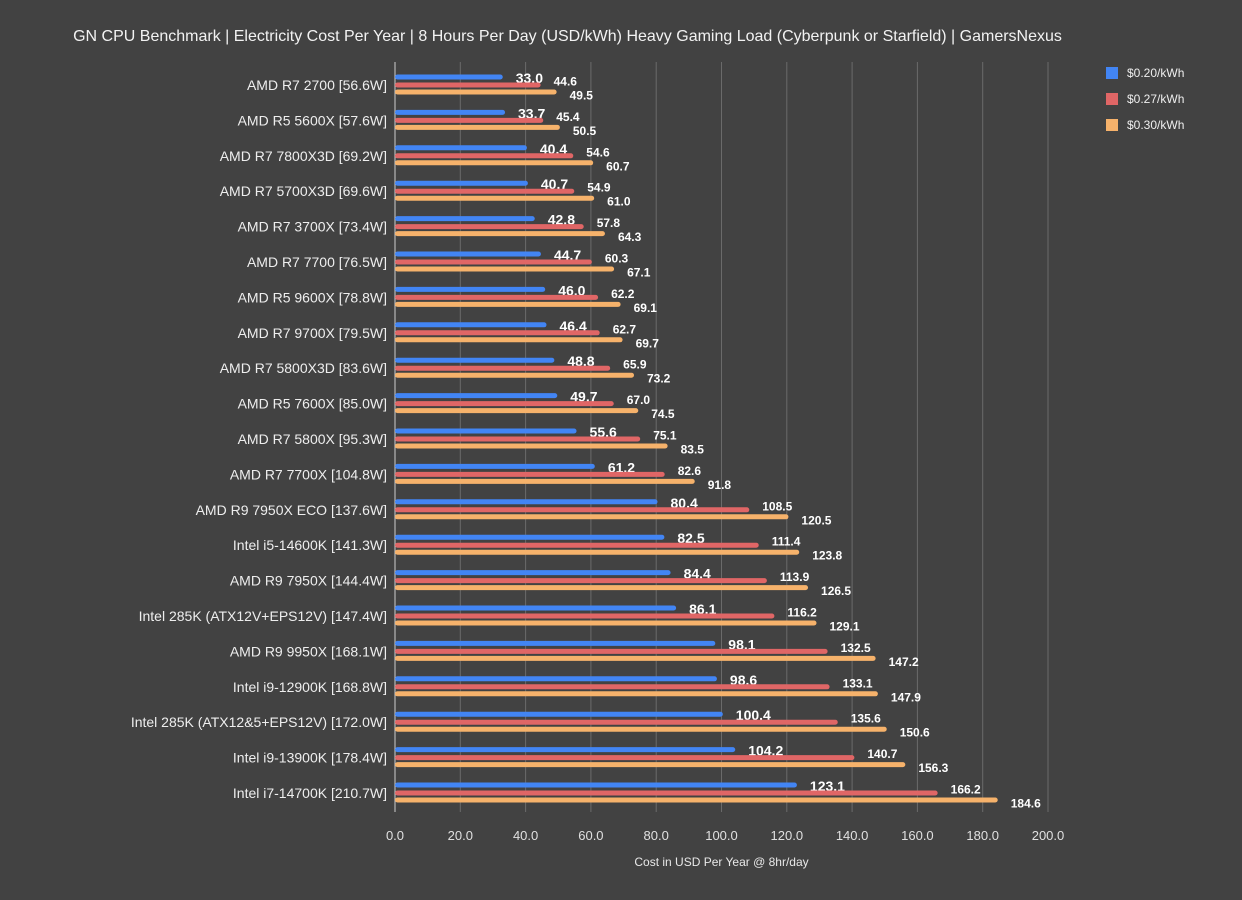 Image resolution: width=1242 pixels, height=900 pixels. What do you see at coordinates (765, 751) in the screenshot?
I see `data-label: 104.2` at bounding box center [765, 751].